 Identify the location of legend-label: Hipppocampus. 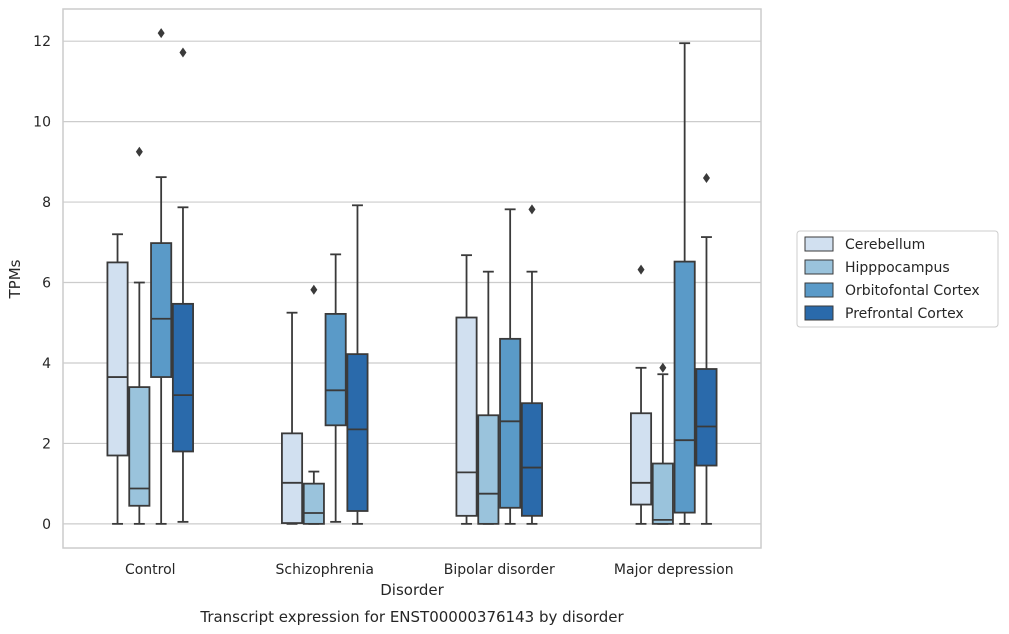
(897, 268).